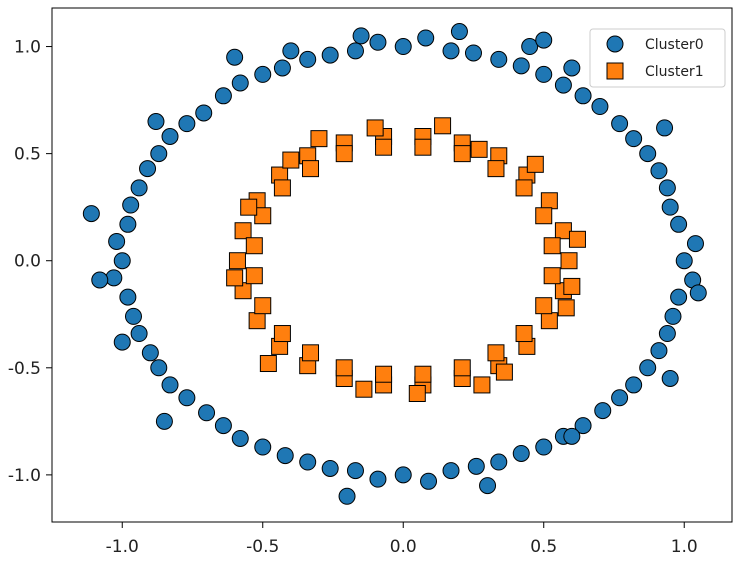 The image size is (756, 571). I want to click on y-axis: 1.0 0.5 0.0 -0.5 -1.0, so click(30, 262).